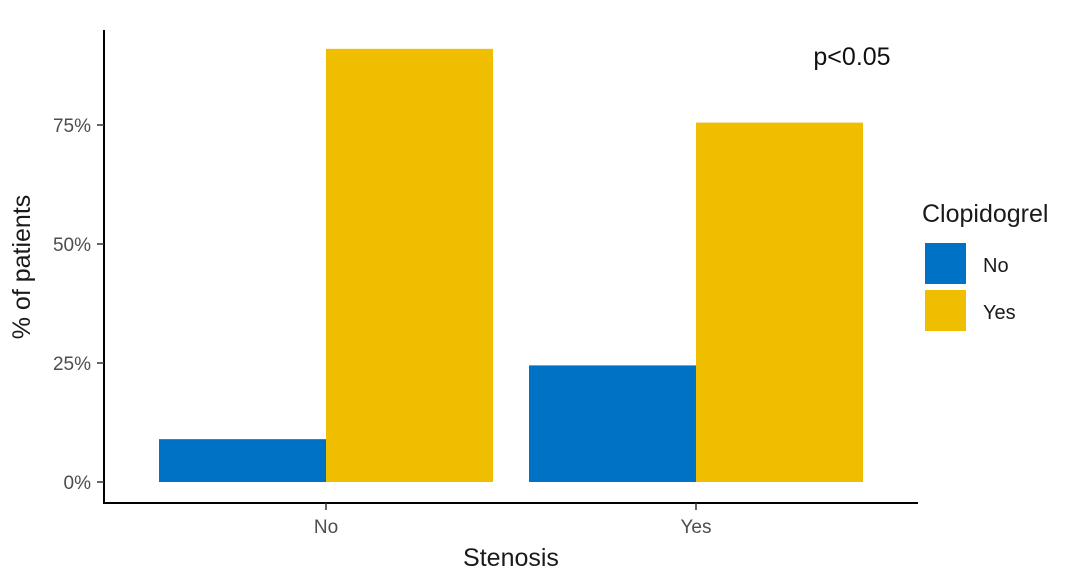  What do you see at coordinates (945, 263) in the screenshot?
I see `legend-swatch-no` at bounding box center [945, 263].